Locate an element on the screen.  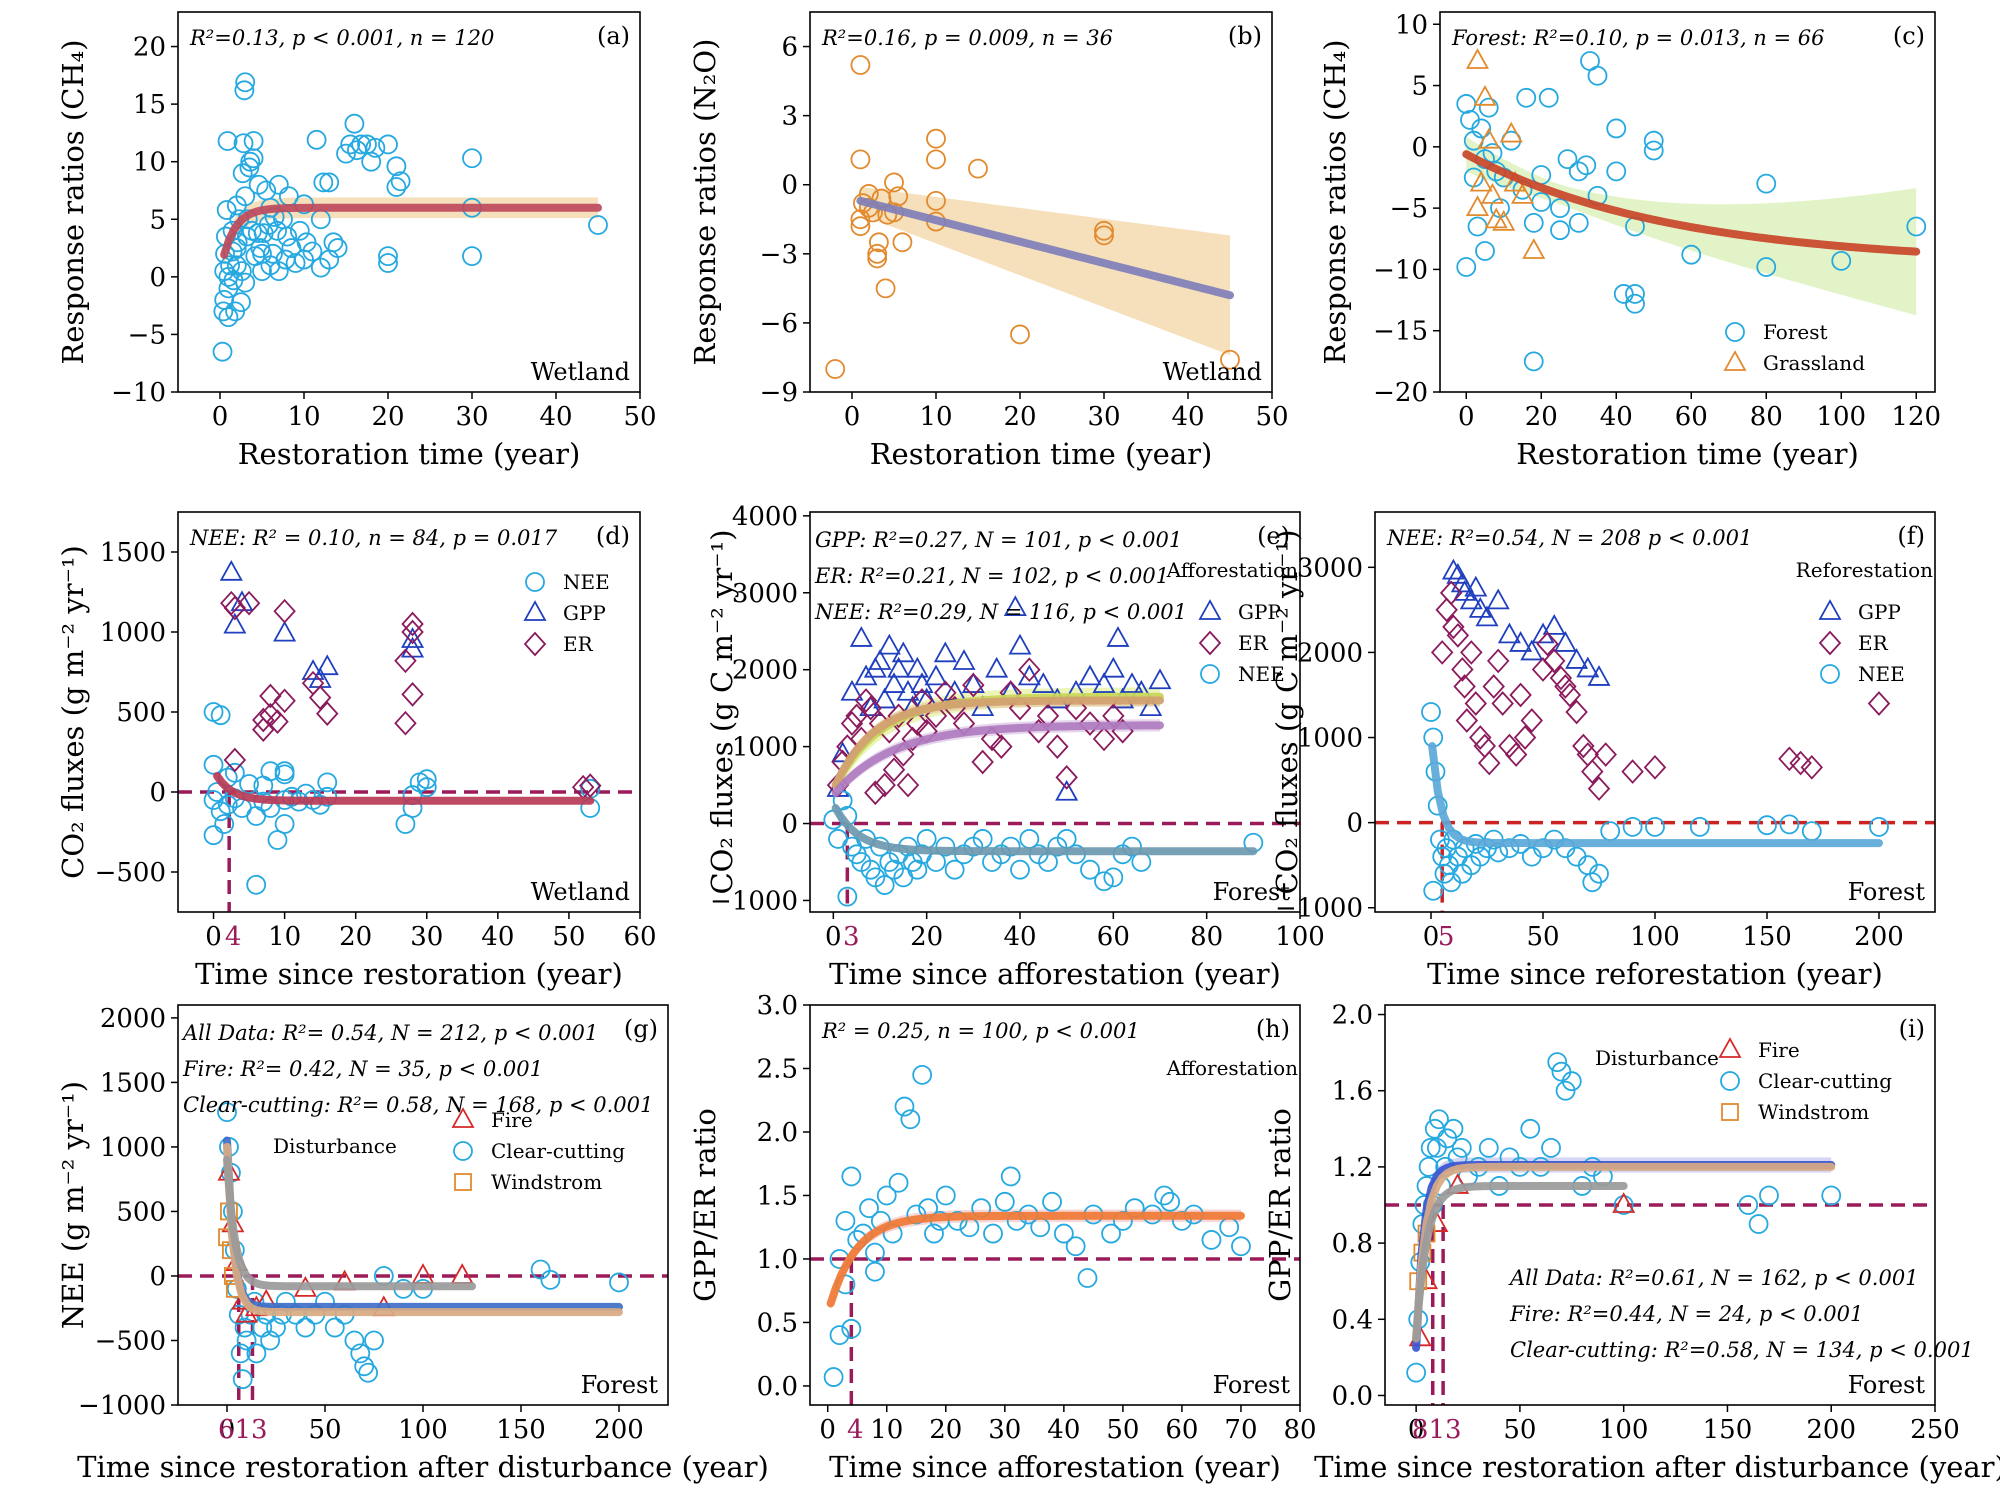
x-tick-label: 30 is located at coordinates (471, 417).